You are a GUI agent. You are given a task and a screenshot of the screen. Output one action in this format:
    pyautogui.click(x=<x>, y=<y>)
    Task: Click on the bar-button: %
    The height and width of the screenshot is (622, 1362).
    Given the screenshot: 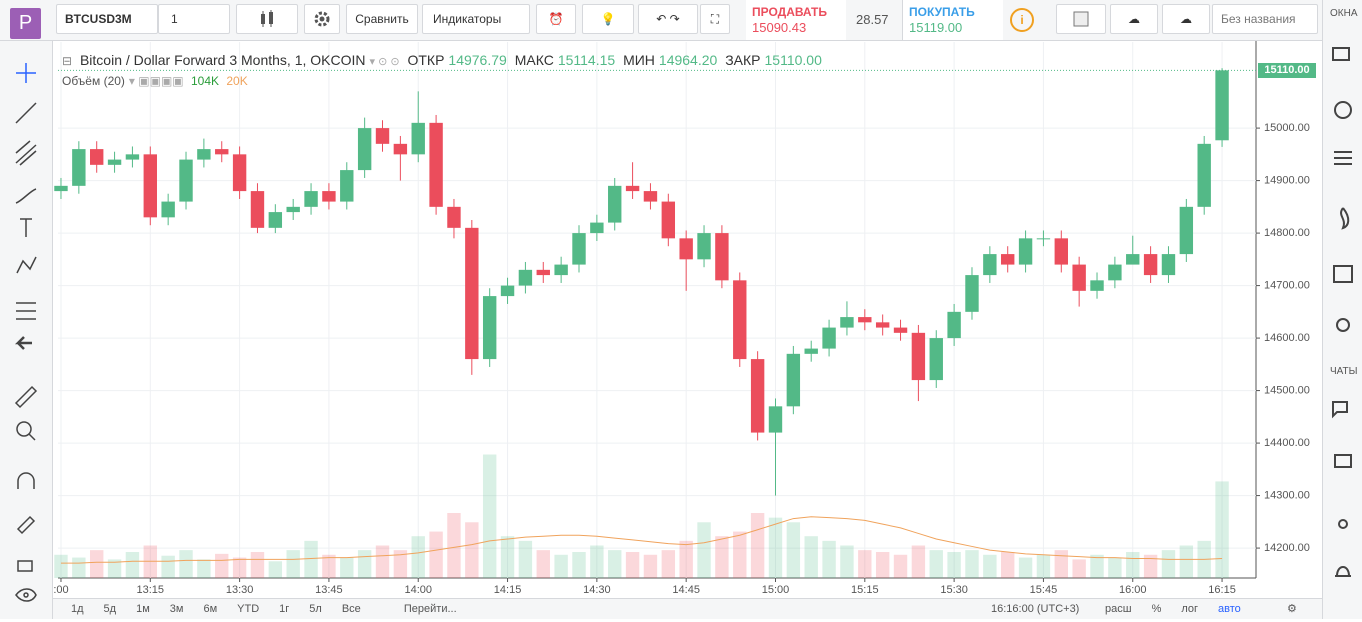 What is the action you would take?
    pyautogui.click(x=1156, y=609)
    